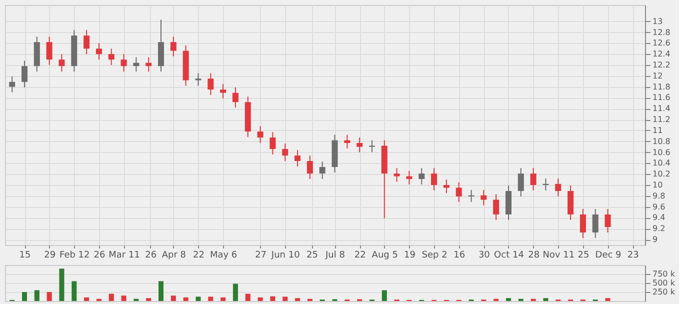 The image size is (700, 322). Describe the element at coordinates (661, 97) in the screenshot. I see `y-tick-label: 11.6` at that location.